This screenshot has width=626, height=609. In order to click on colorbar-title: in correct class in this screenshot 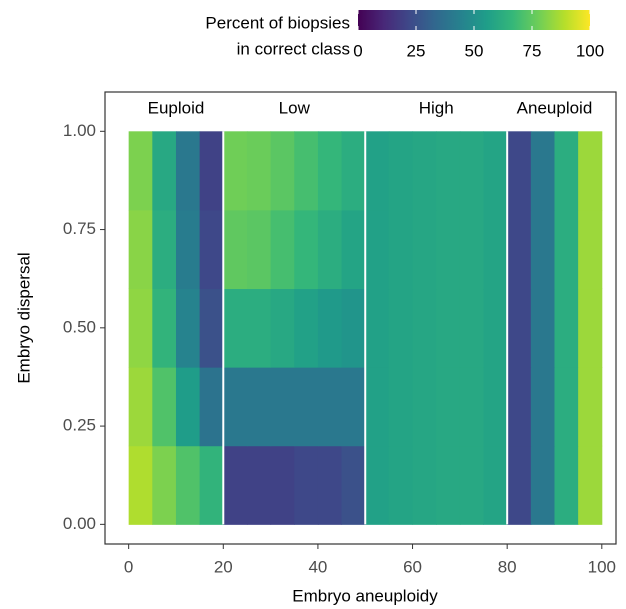, I will do `click(293, 48)`.